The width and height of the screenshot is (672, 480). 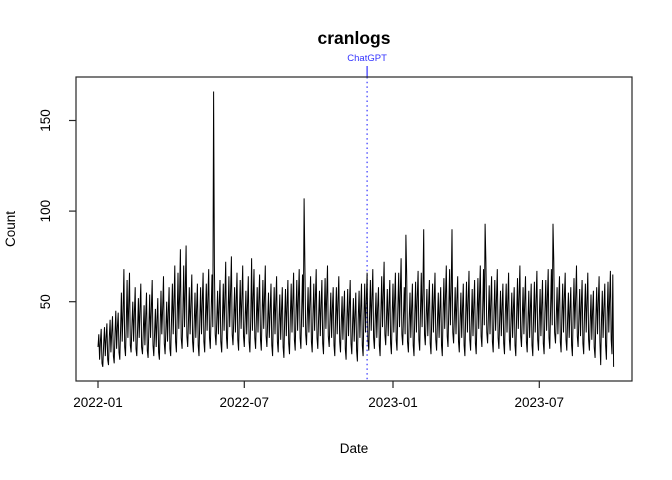 I want to click on x-tick-label: 2023-01, so click(x=393, y=402).